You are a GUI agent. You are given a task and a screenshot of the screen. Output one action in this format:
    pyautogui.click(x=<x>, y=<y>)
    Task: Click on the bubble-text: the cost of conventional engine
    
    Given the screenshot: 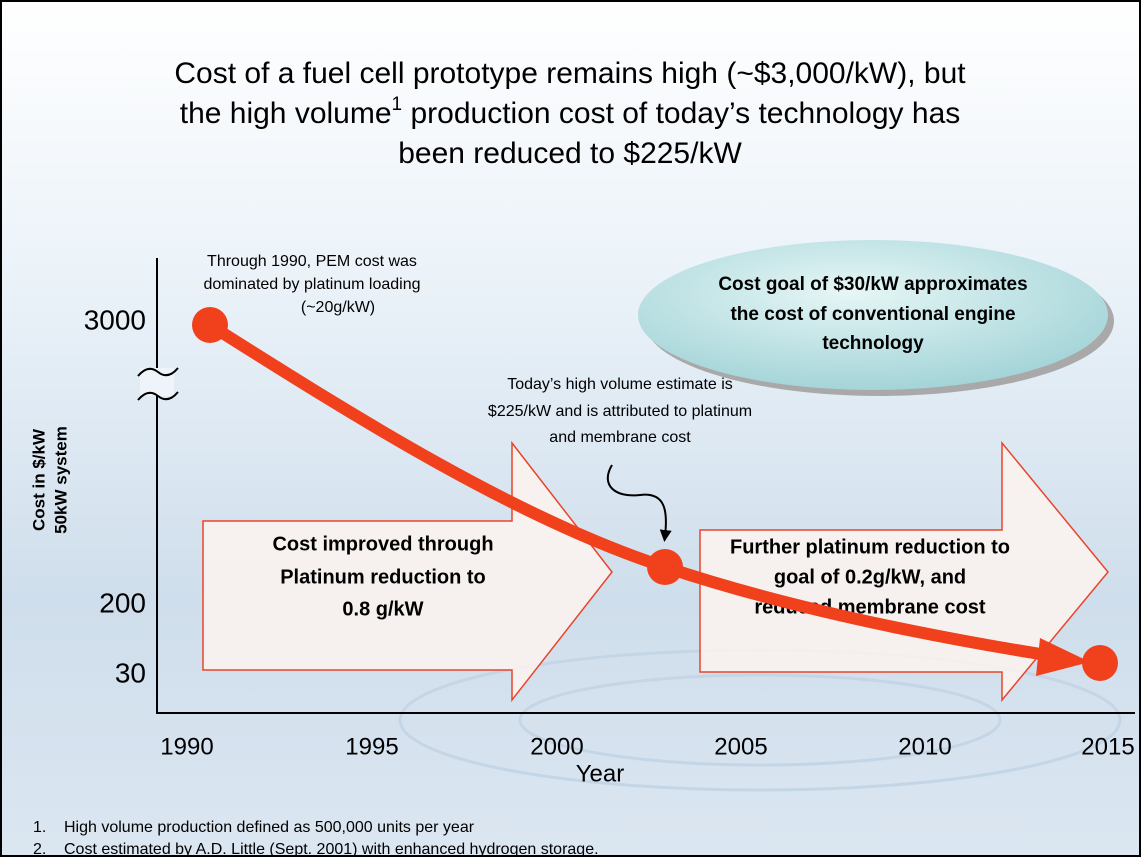 What is the action you would take?
    pyautogui.click(x=872, y=314)
    